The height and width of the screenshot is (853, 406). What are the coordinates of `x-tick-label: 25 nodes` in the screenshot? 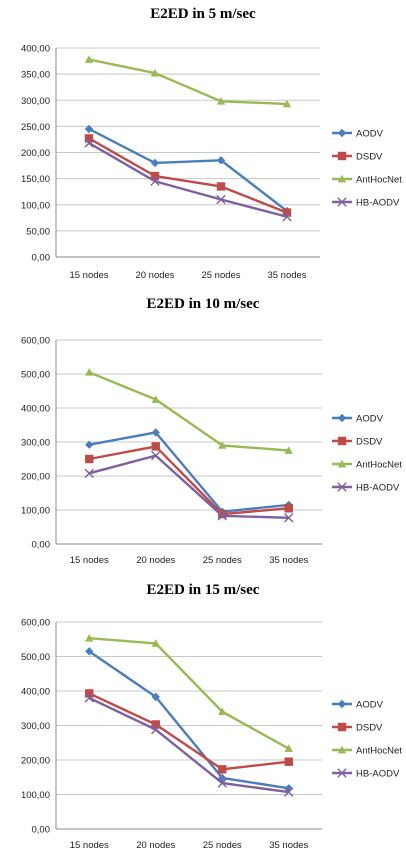 It's located at (222, 845).